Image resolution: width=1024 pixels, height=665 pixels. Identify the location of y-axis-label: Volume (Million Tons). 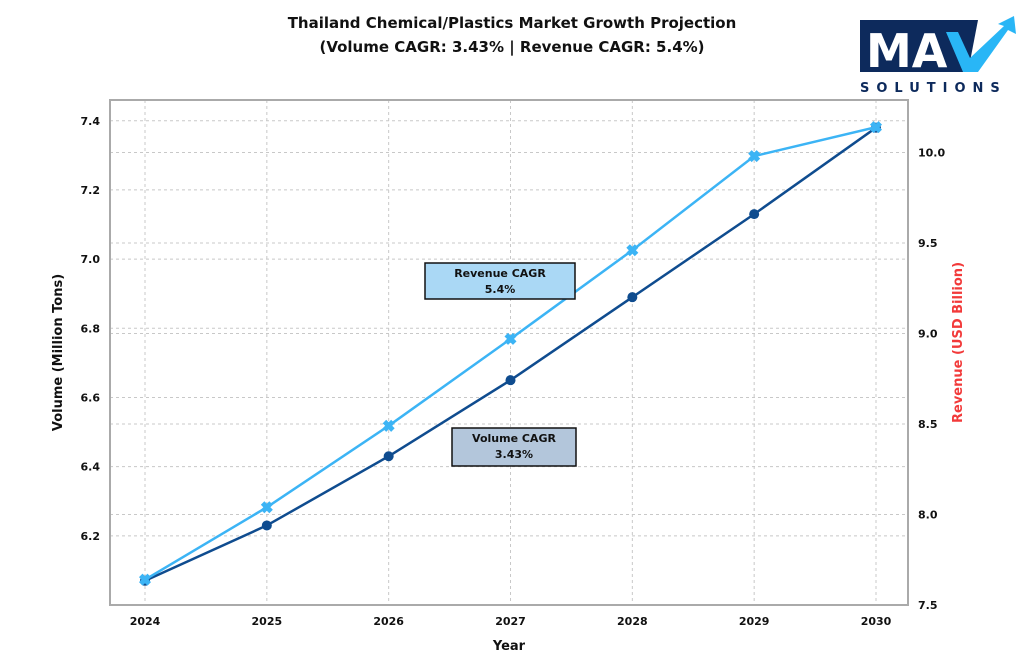
(58, 352).